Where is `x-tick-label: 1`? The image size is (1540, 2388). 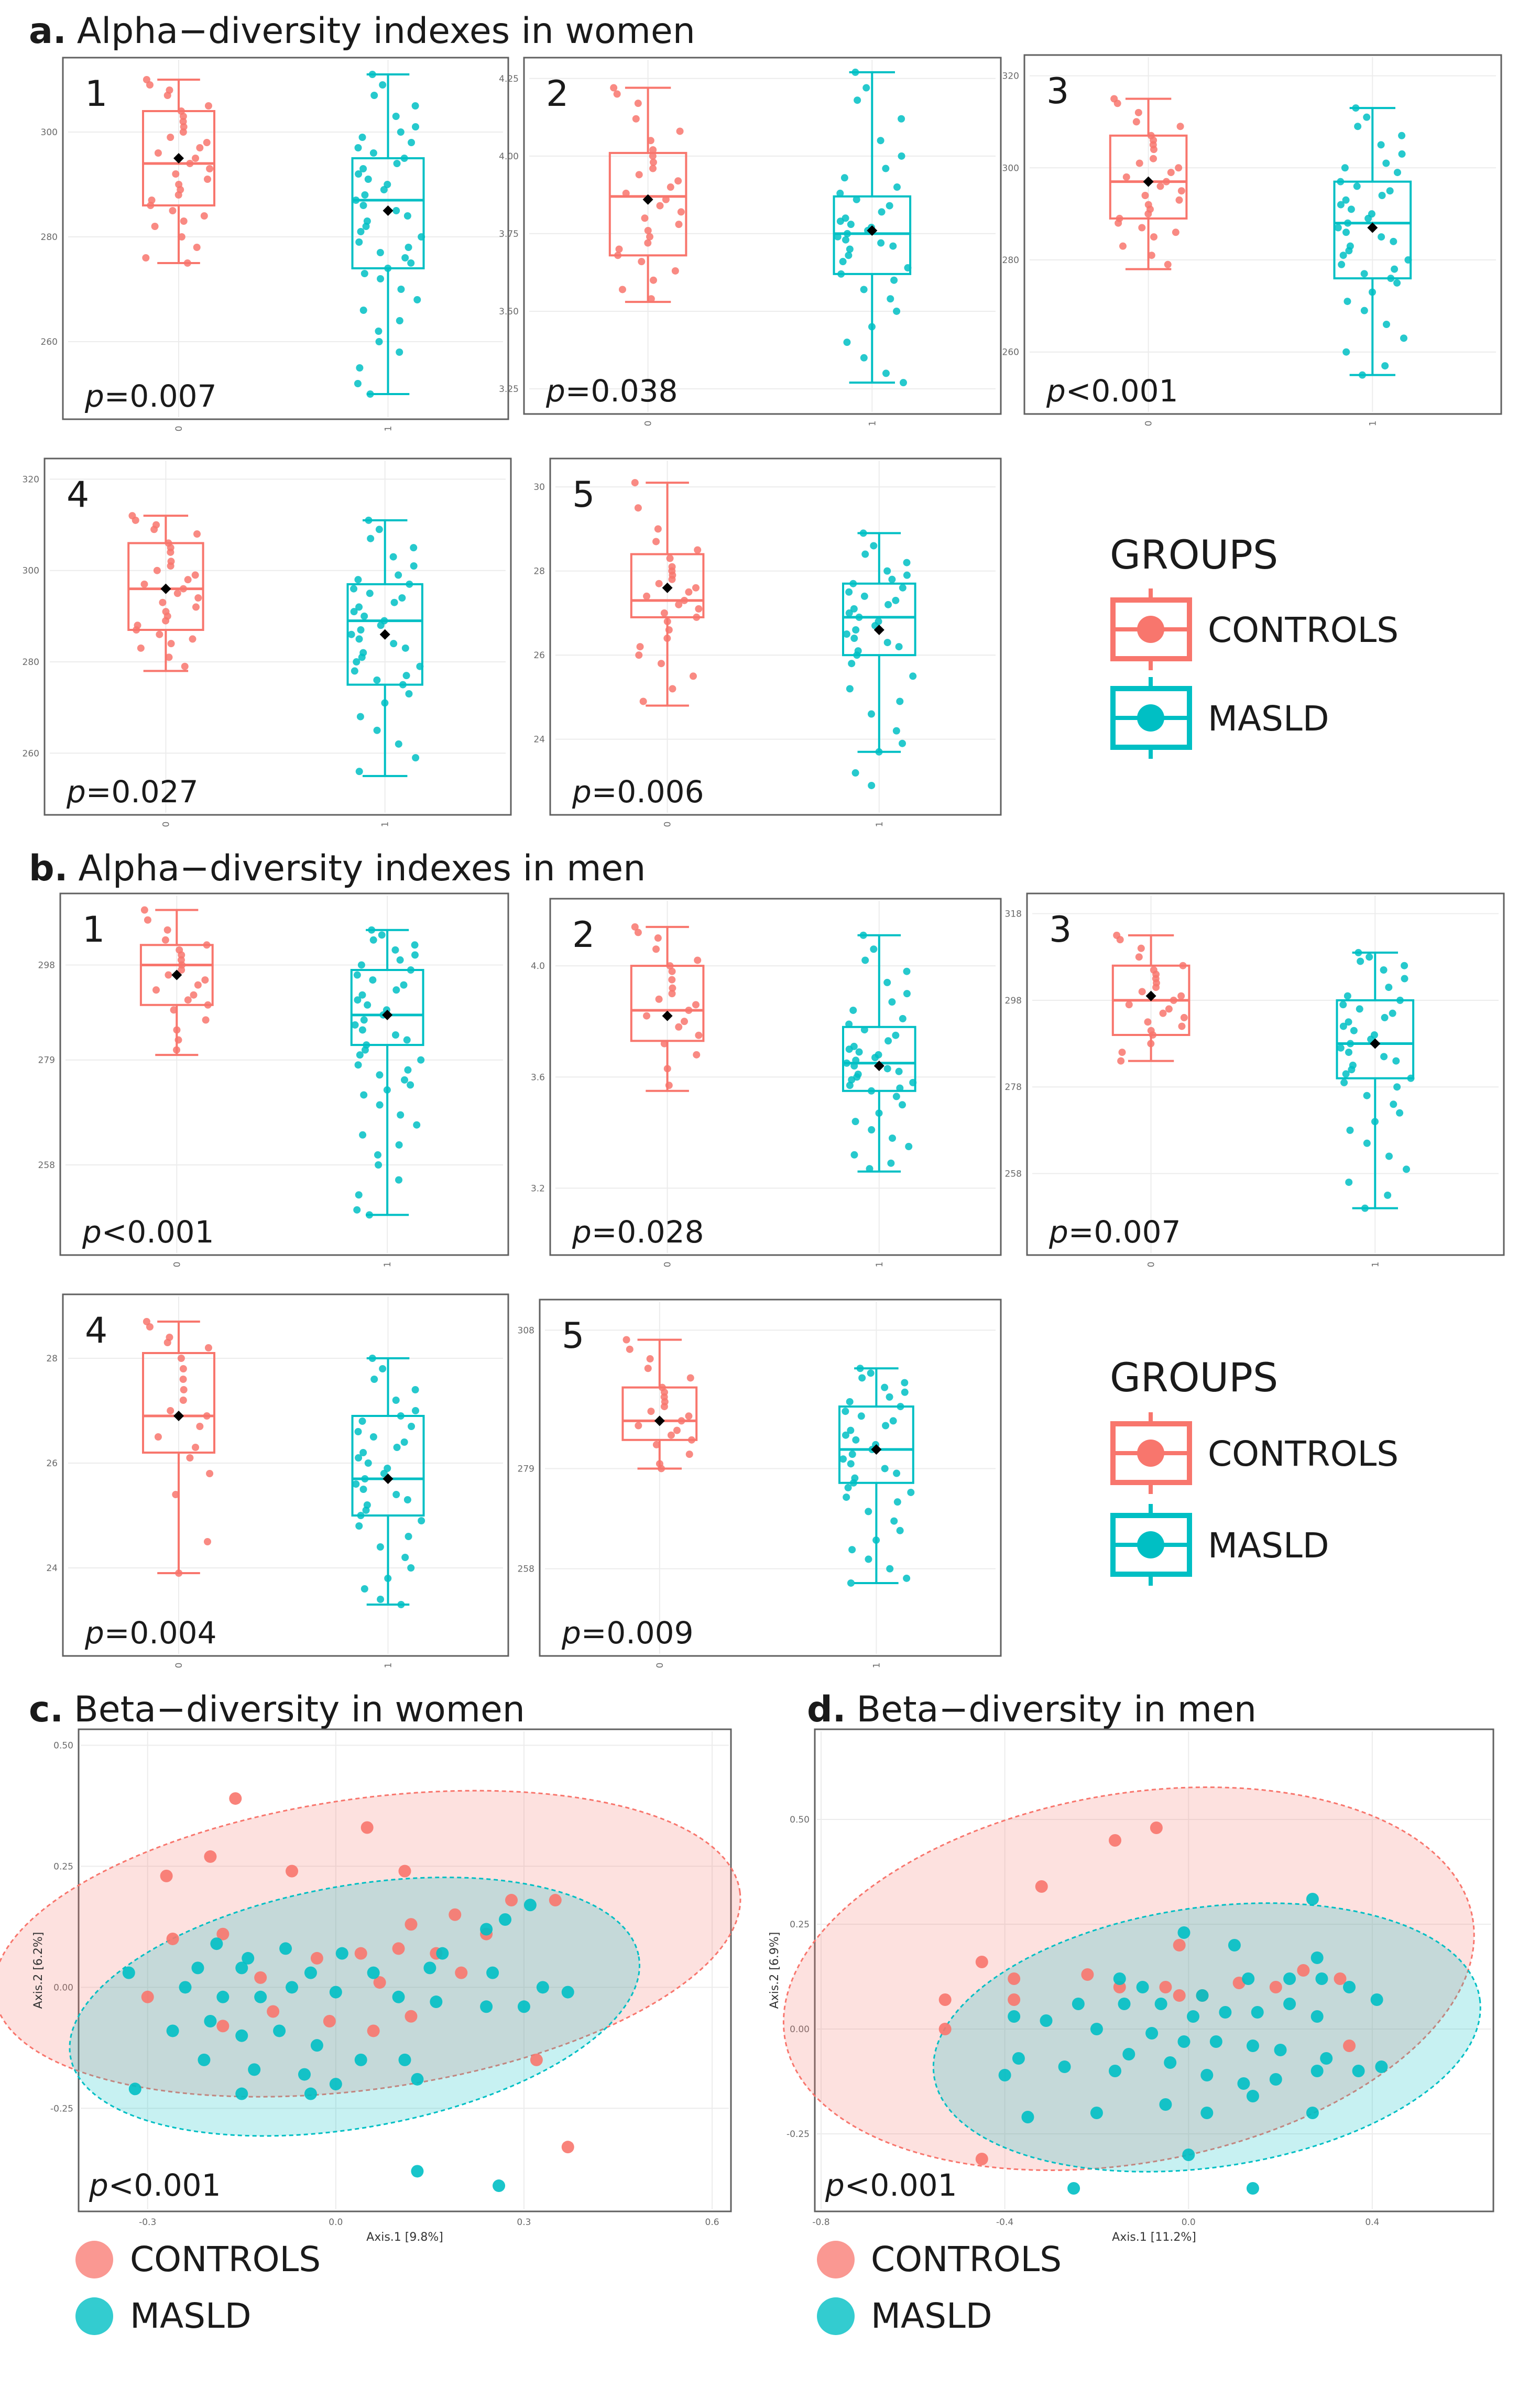
x-tick-label: 1 is located at coordinates (876, 1666).